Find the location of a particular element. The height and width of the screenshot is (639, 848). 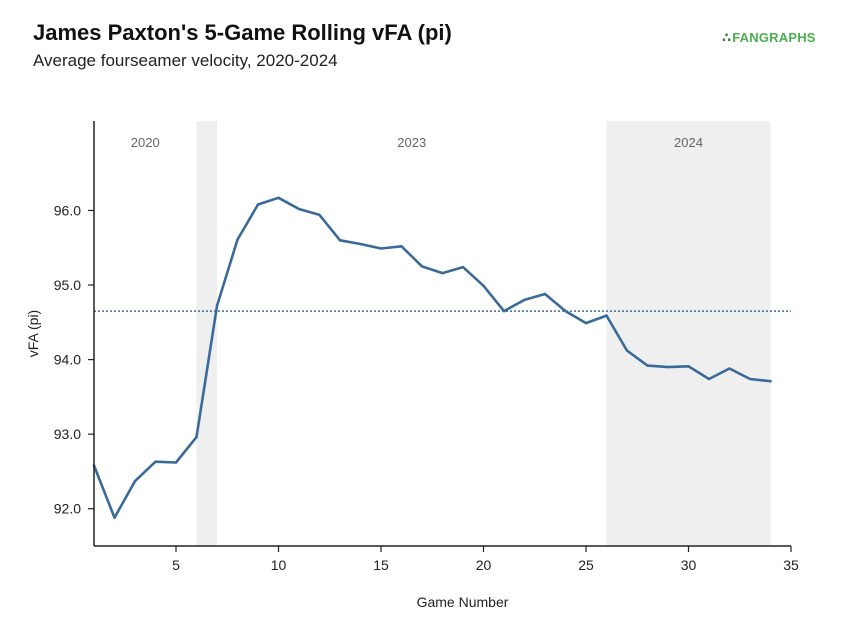

era-band-2024 is located at coordinates (688, 333).